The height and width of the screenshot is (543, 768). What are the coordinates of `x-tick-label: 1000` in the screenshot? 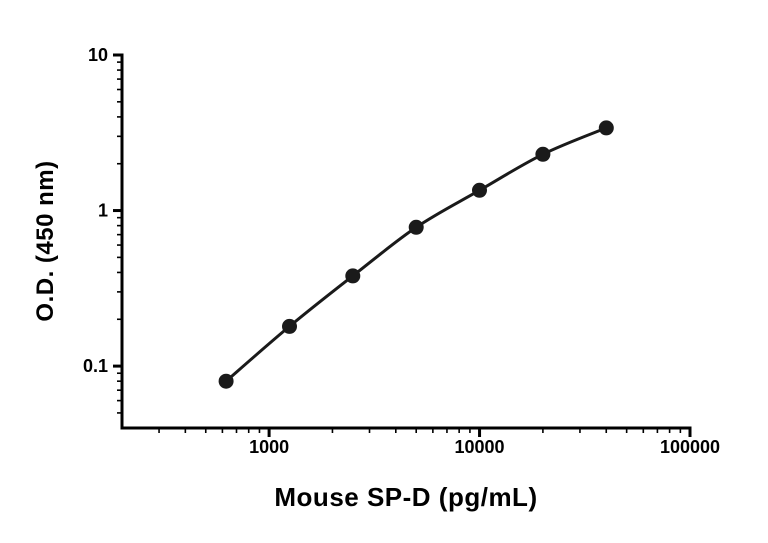 It's located at (269, 447).